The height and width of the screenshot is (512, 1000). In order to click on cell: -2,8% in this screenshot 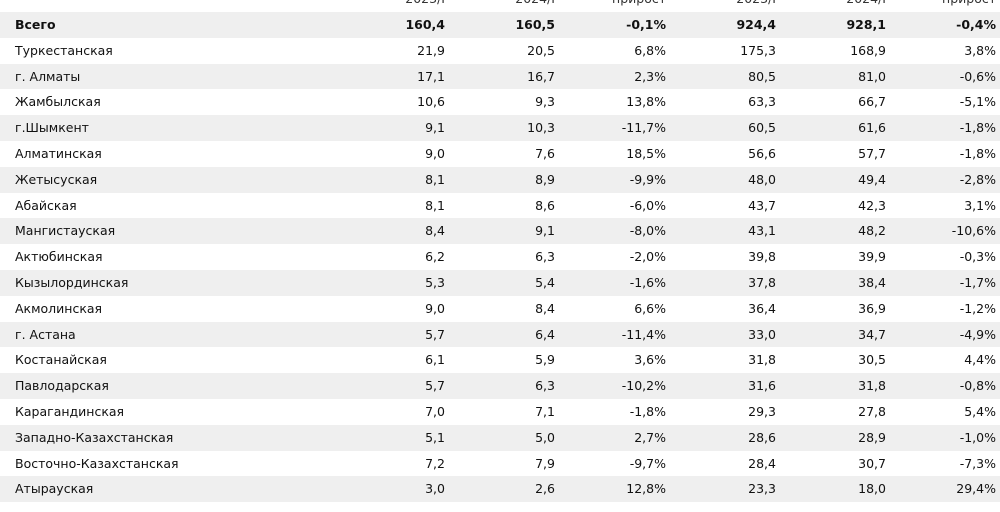, I will do `click(977, 179)`.